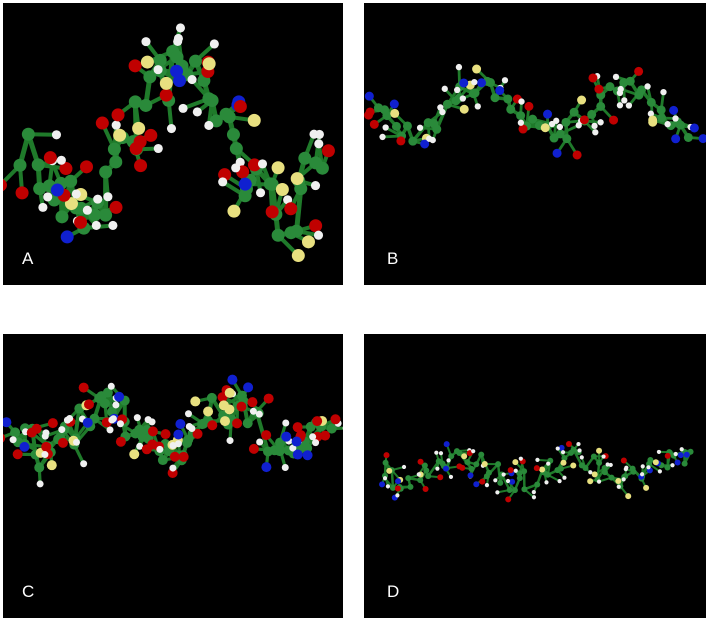 The height and width of the screenshot is (621, 709). What do you see at coordinates (28, 258) in the screenshot?
I see `panel-label: A` at bounding box center [28, 258].